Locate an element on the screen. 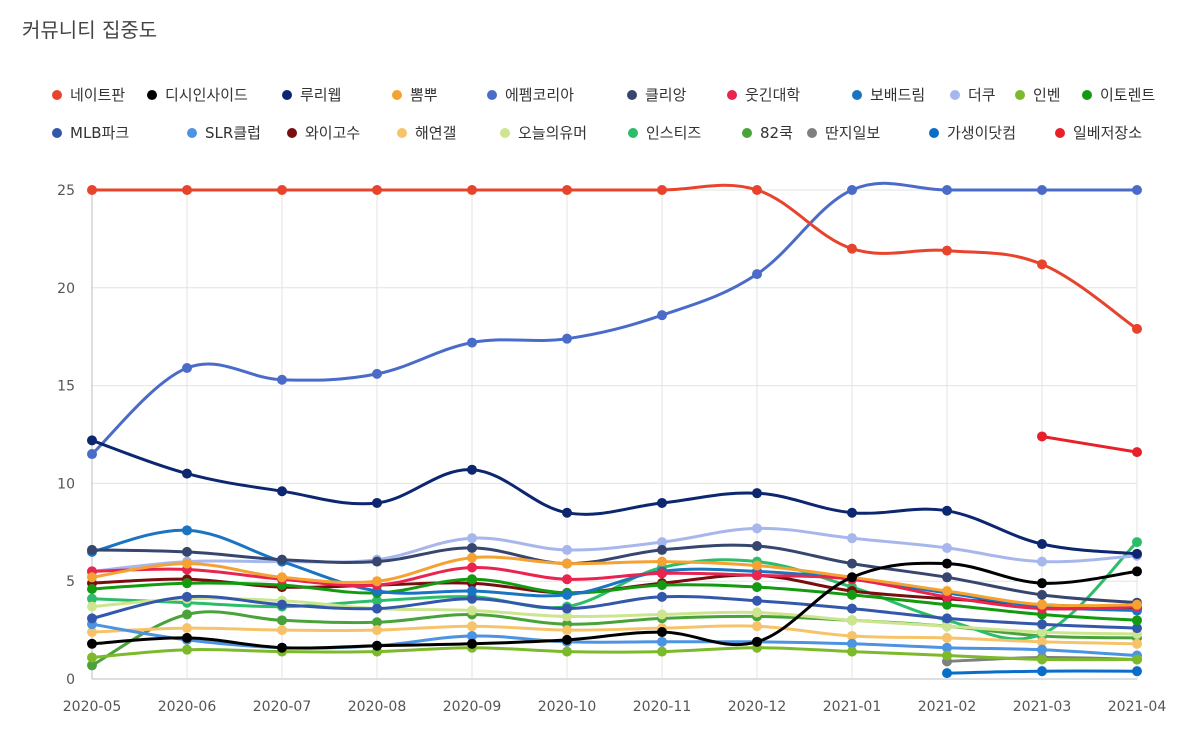  legend-item: 뽐뿌 is located at coordinates (415, 94).